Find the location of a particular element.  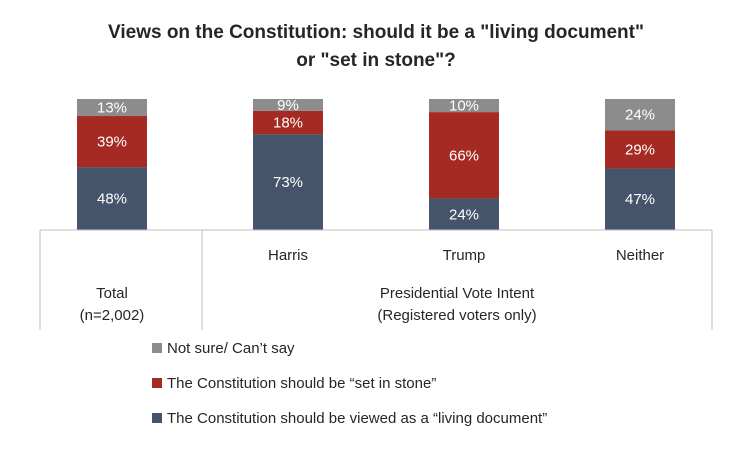

data-label-trump-s1: 66% is located at coordinates (464, 155).